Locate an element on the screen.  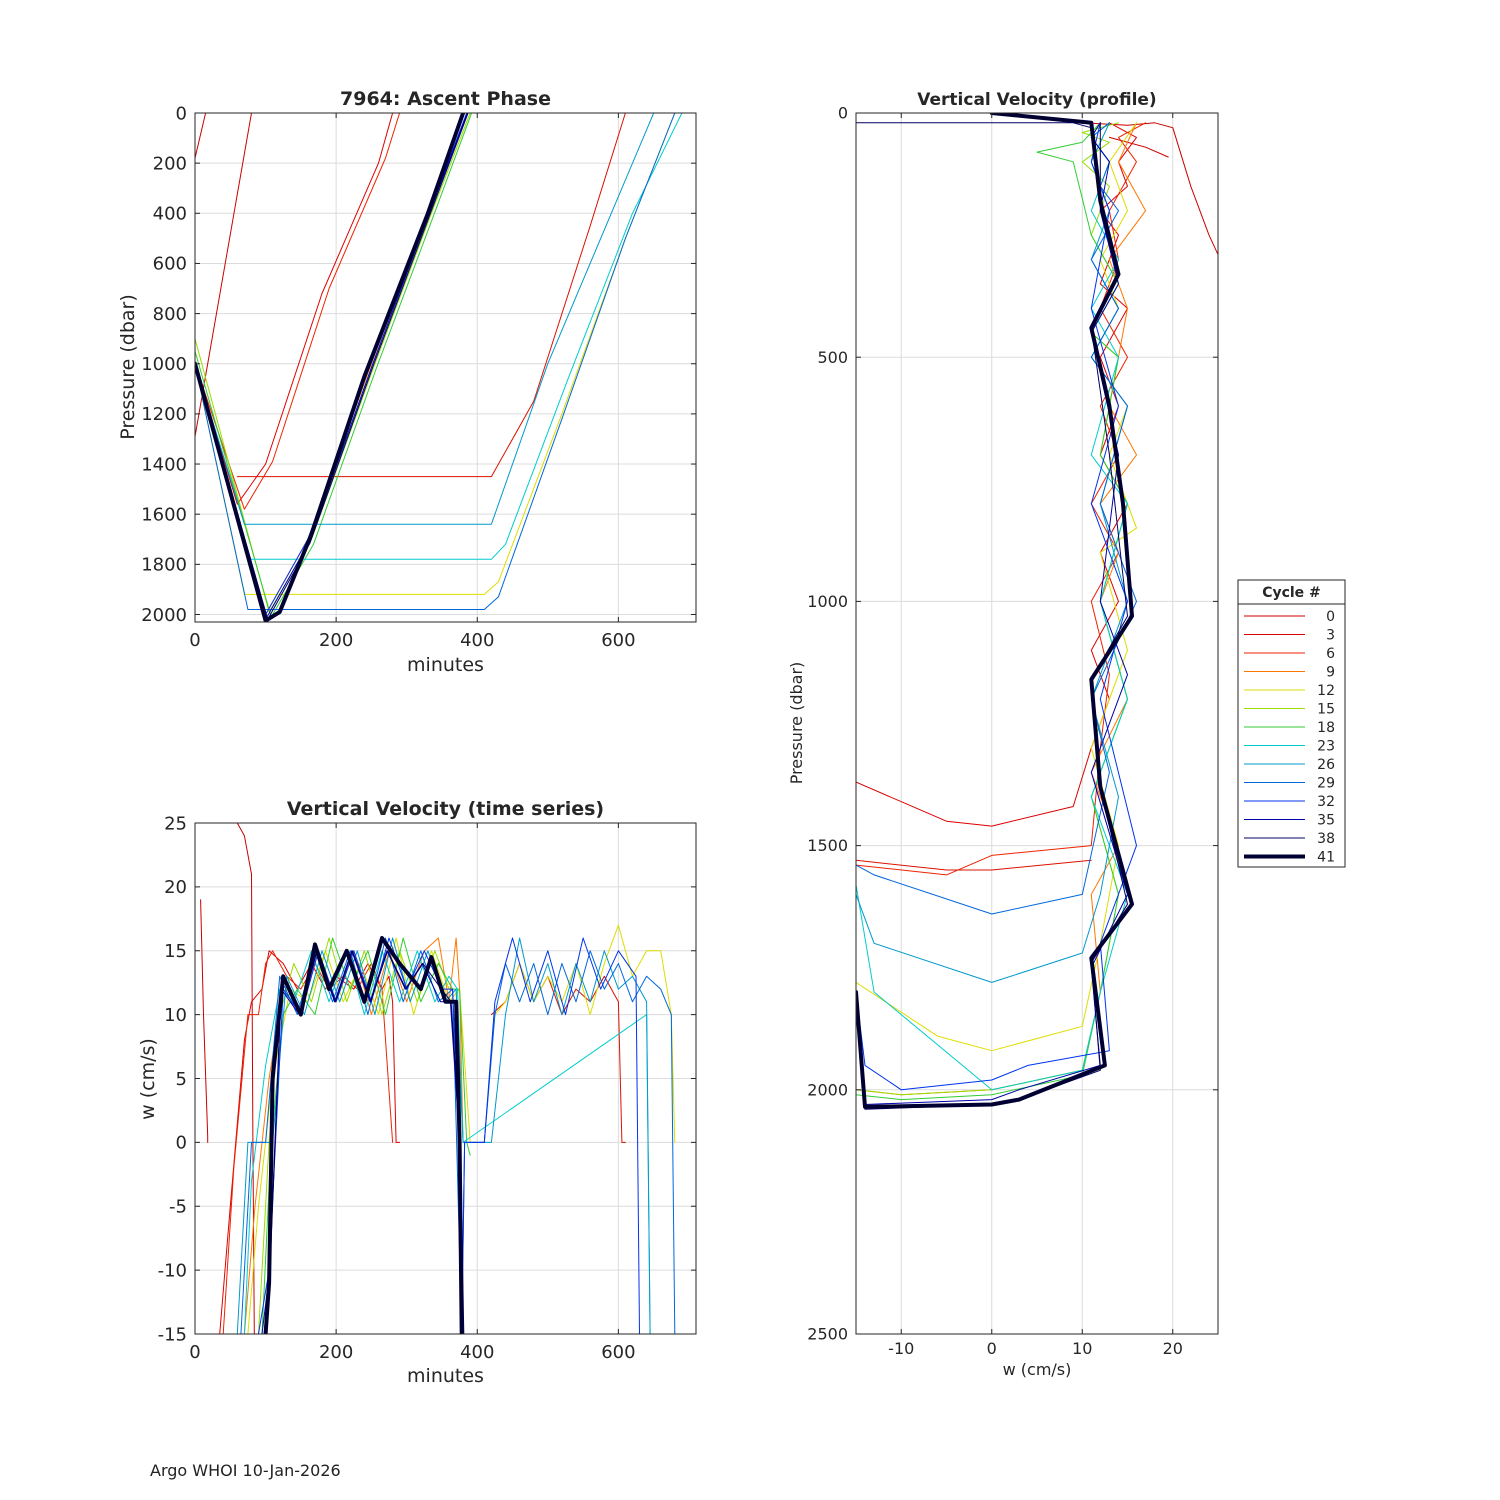
legend-label-cycle-32: 32 is located at coordinates (1326, 802).